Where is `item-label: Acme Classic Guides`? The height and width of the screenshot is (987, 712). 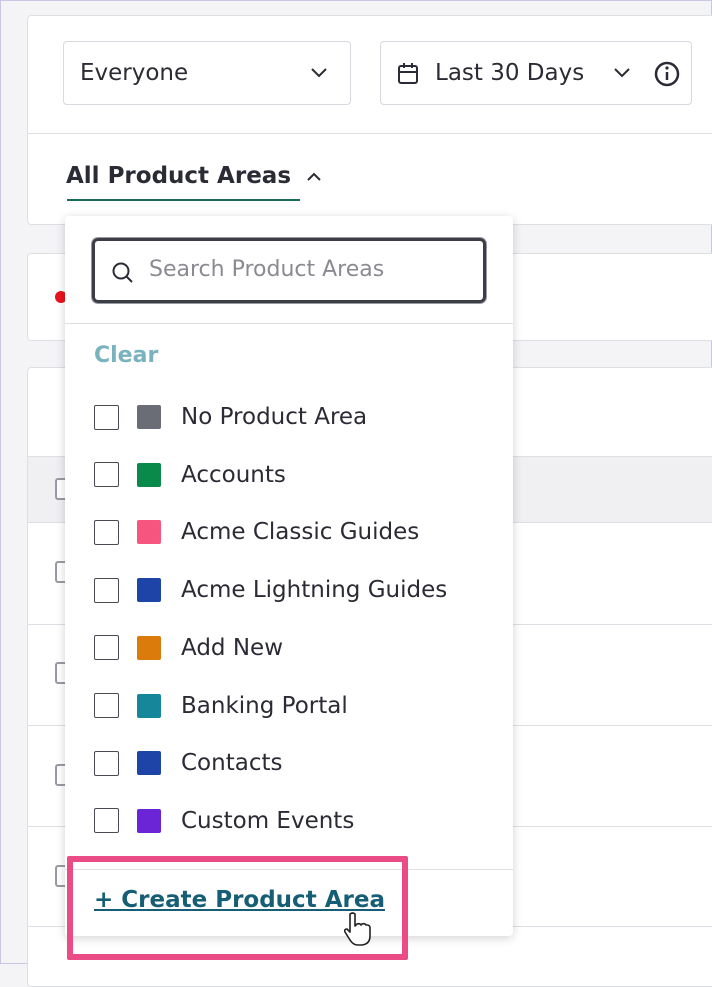 item-label: Acme Classic Guides is located at coordinates (300, 532).